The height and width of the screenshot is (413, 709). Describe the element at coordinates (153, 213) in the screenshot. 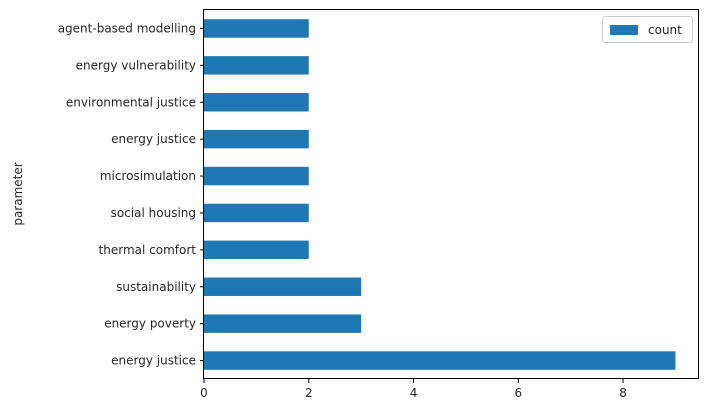

I see `y-tick-label: social housing` at that location.